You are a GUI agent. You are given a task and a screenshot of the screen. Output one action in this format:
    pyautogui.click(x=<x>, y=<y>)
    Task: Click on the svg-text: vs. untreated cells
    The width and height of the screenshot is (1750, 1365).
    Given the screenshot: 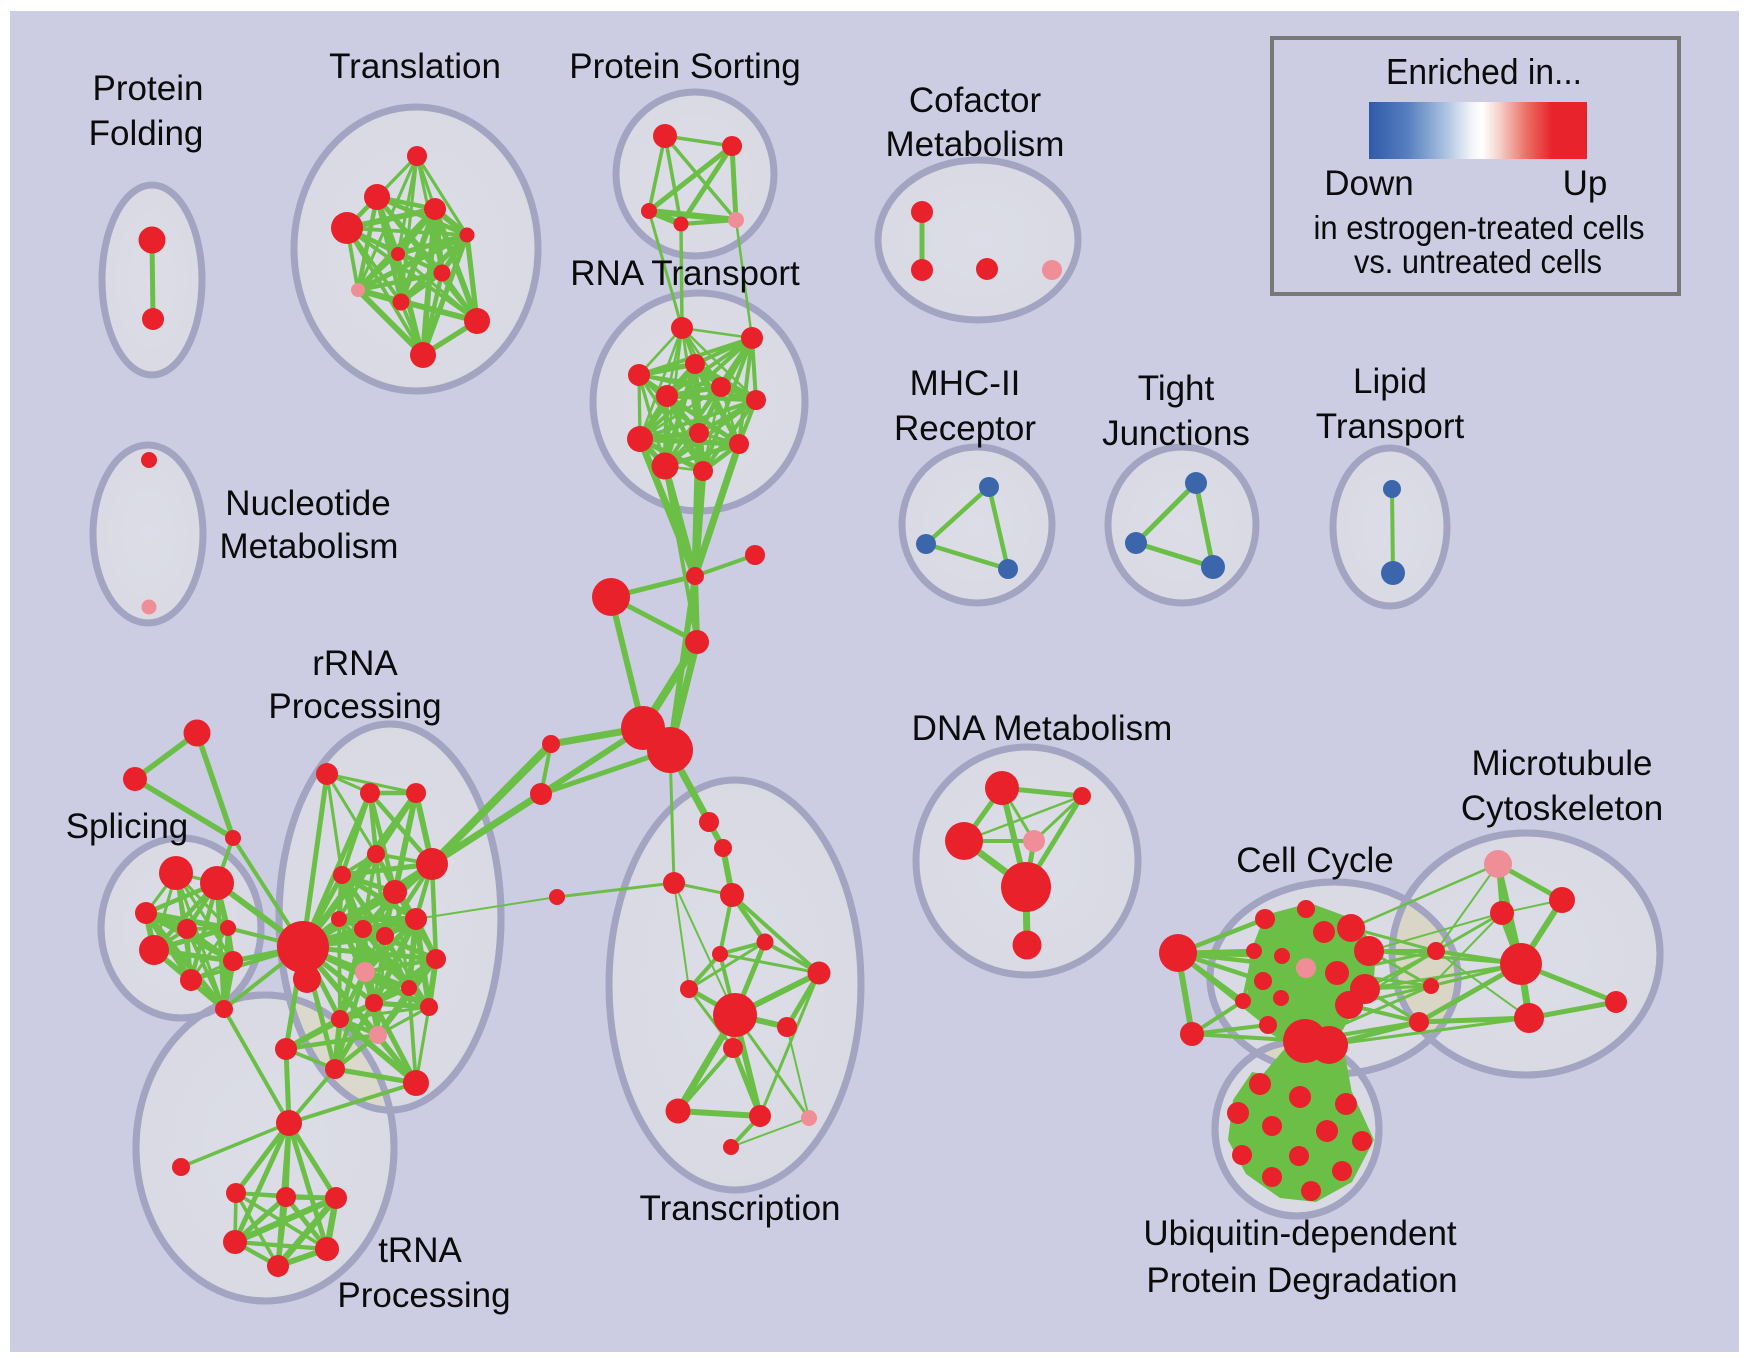 What is the action you would take?
    pyautogui.click(x=1478, y=261)
    